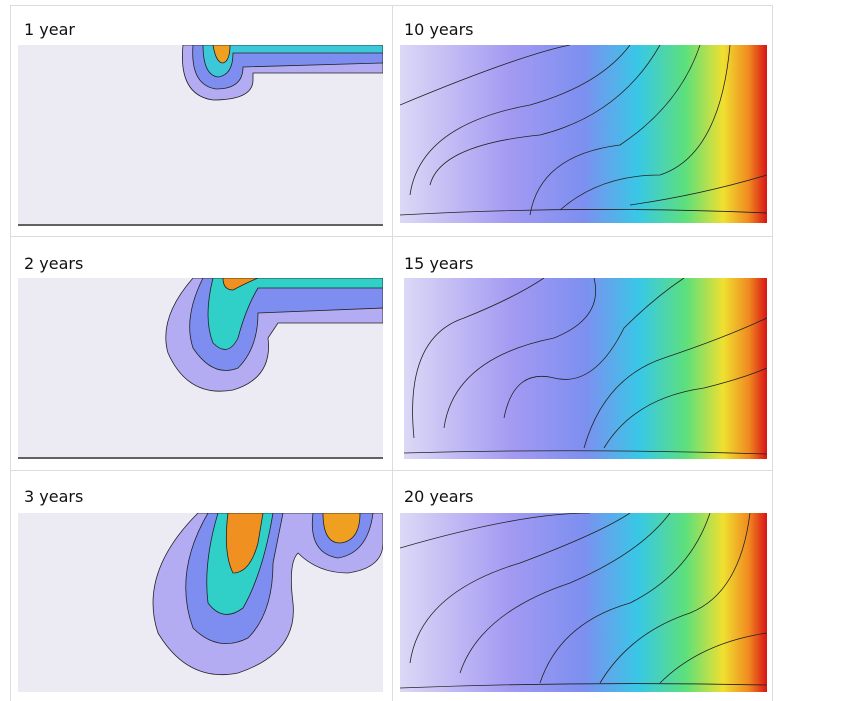 The height and width of the screenshot is (701, 846). I want to click on cell-label: 3 years, so click(54, 496).